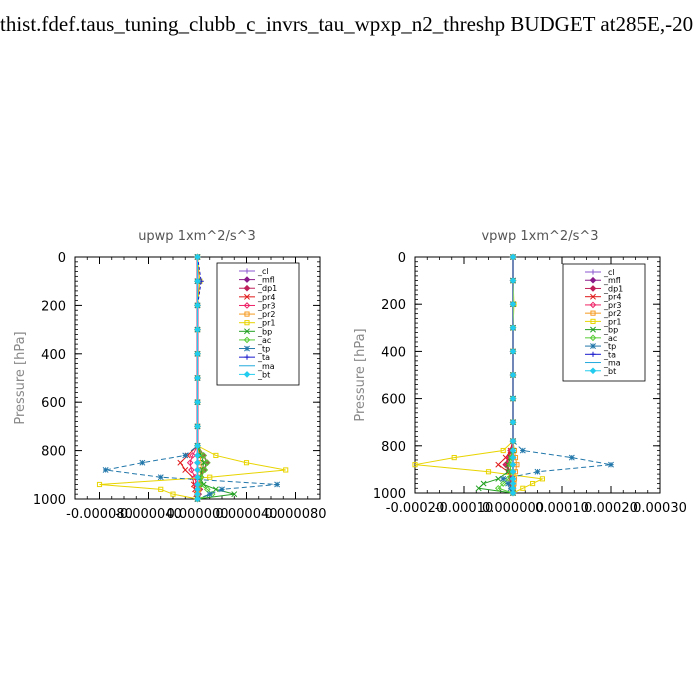 This screenshot has width=700, height=700. What do you see at coordinates (600, 346) in the screenshot?
I see `legend-item: _tp` at bounding box center [600, 346].